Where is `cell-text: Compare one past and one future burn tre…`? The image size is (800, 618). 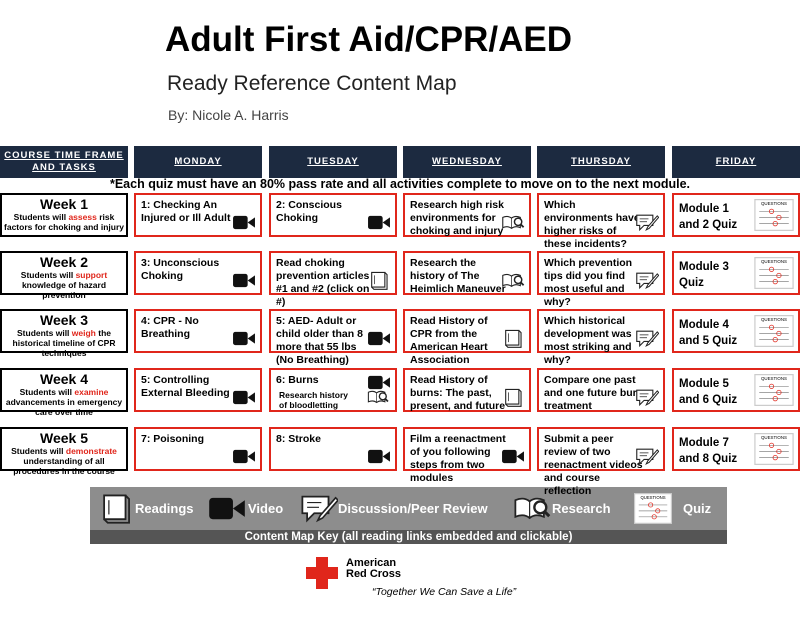 cell-text: Compare one past and one future burn tre… is located at coordinates (594, 393).